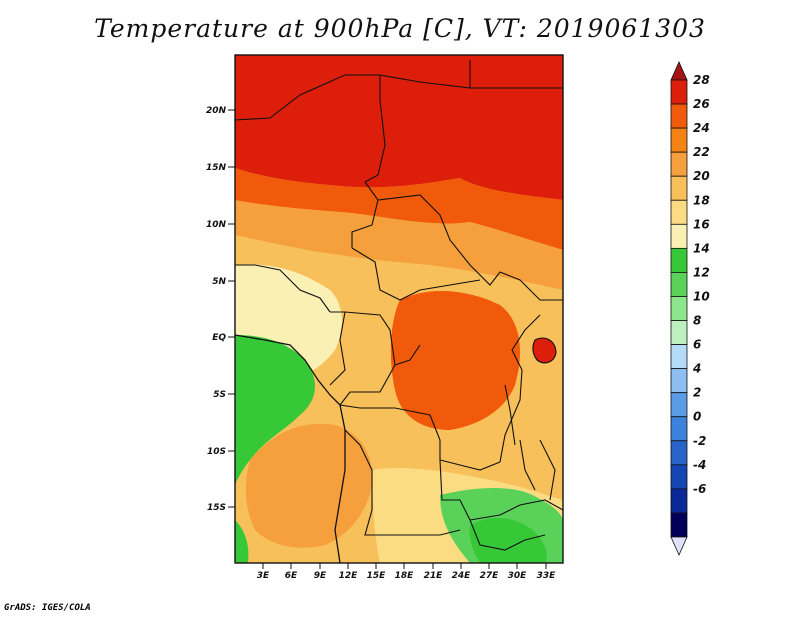 The height and width of the screenshot is (618, 800). I want to click on lon-tick-6e: 6E, so click(291, 572).